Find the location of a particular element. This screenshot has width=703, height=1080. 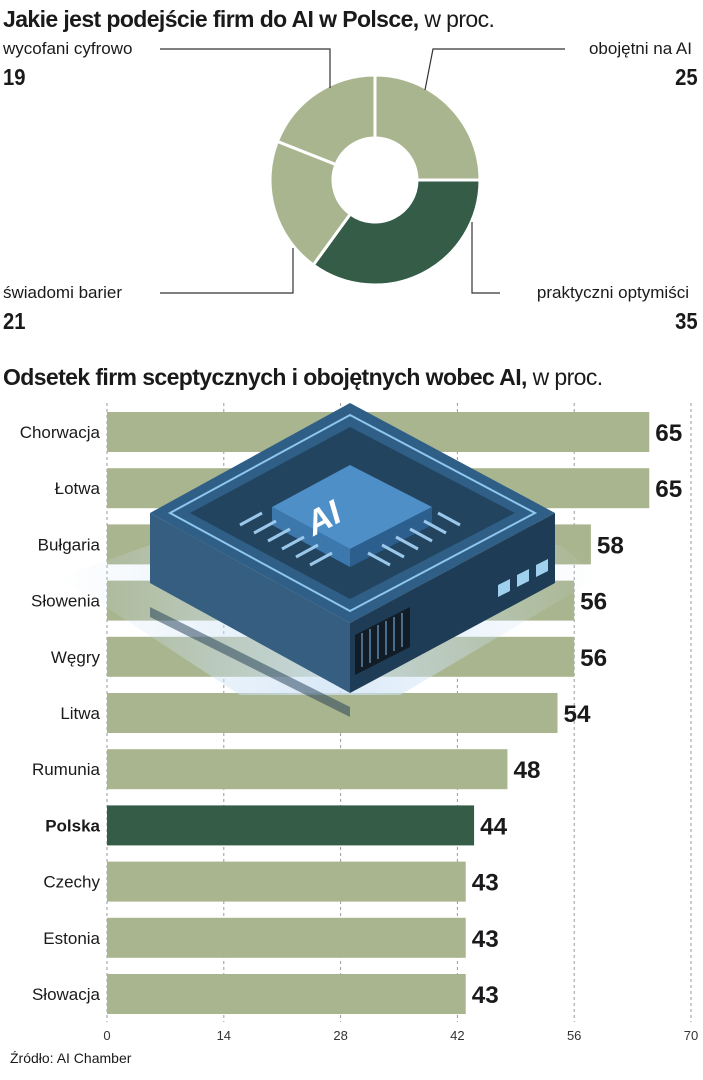

value-label-chorwacja: 65 is located at coordinates (668, 433).